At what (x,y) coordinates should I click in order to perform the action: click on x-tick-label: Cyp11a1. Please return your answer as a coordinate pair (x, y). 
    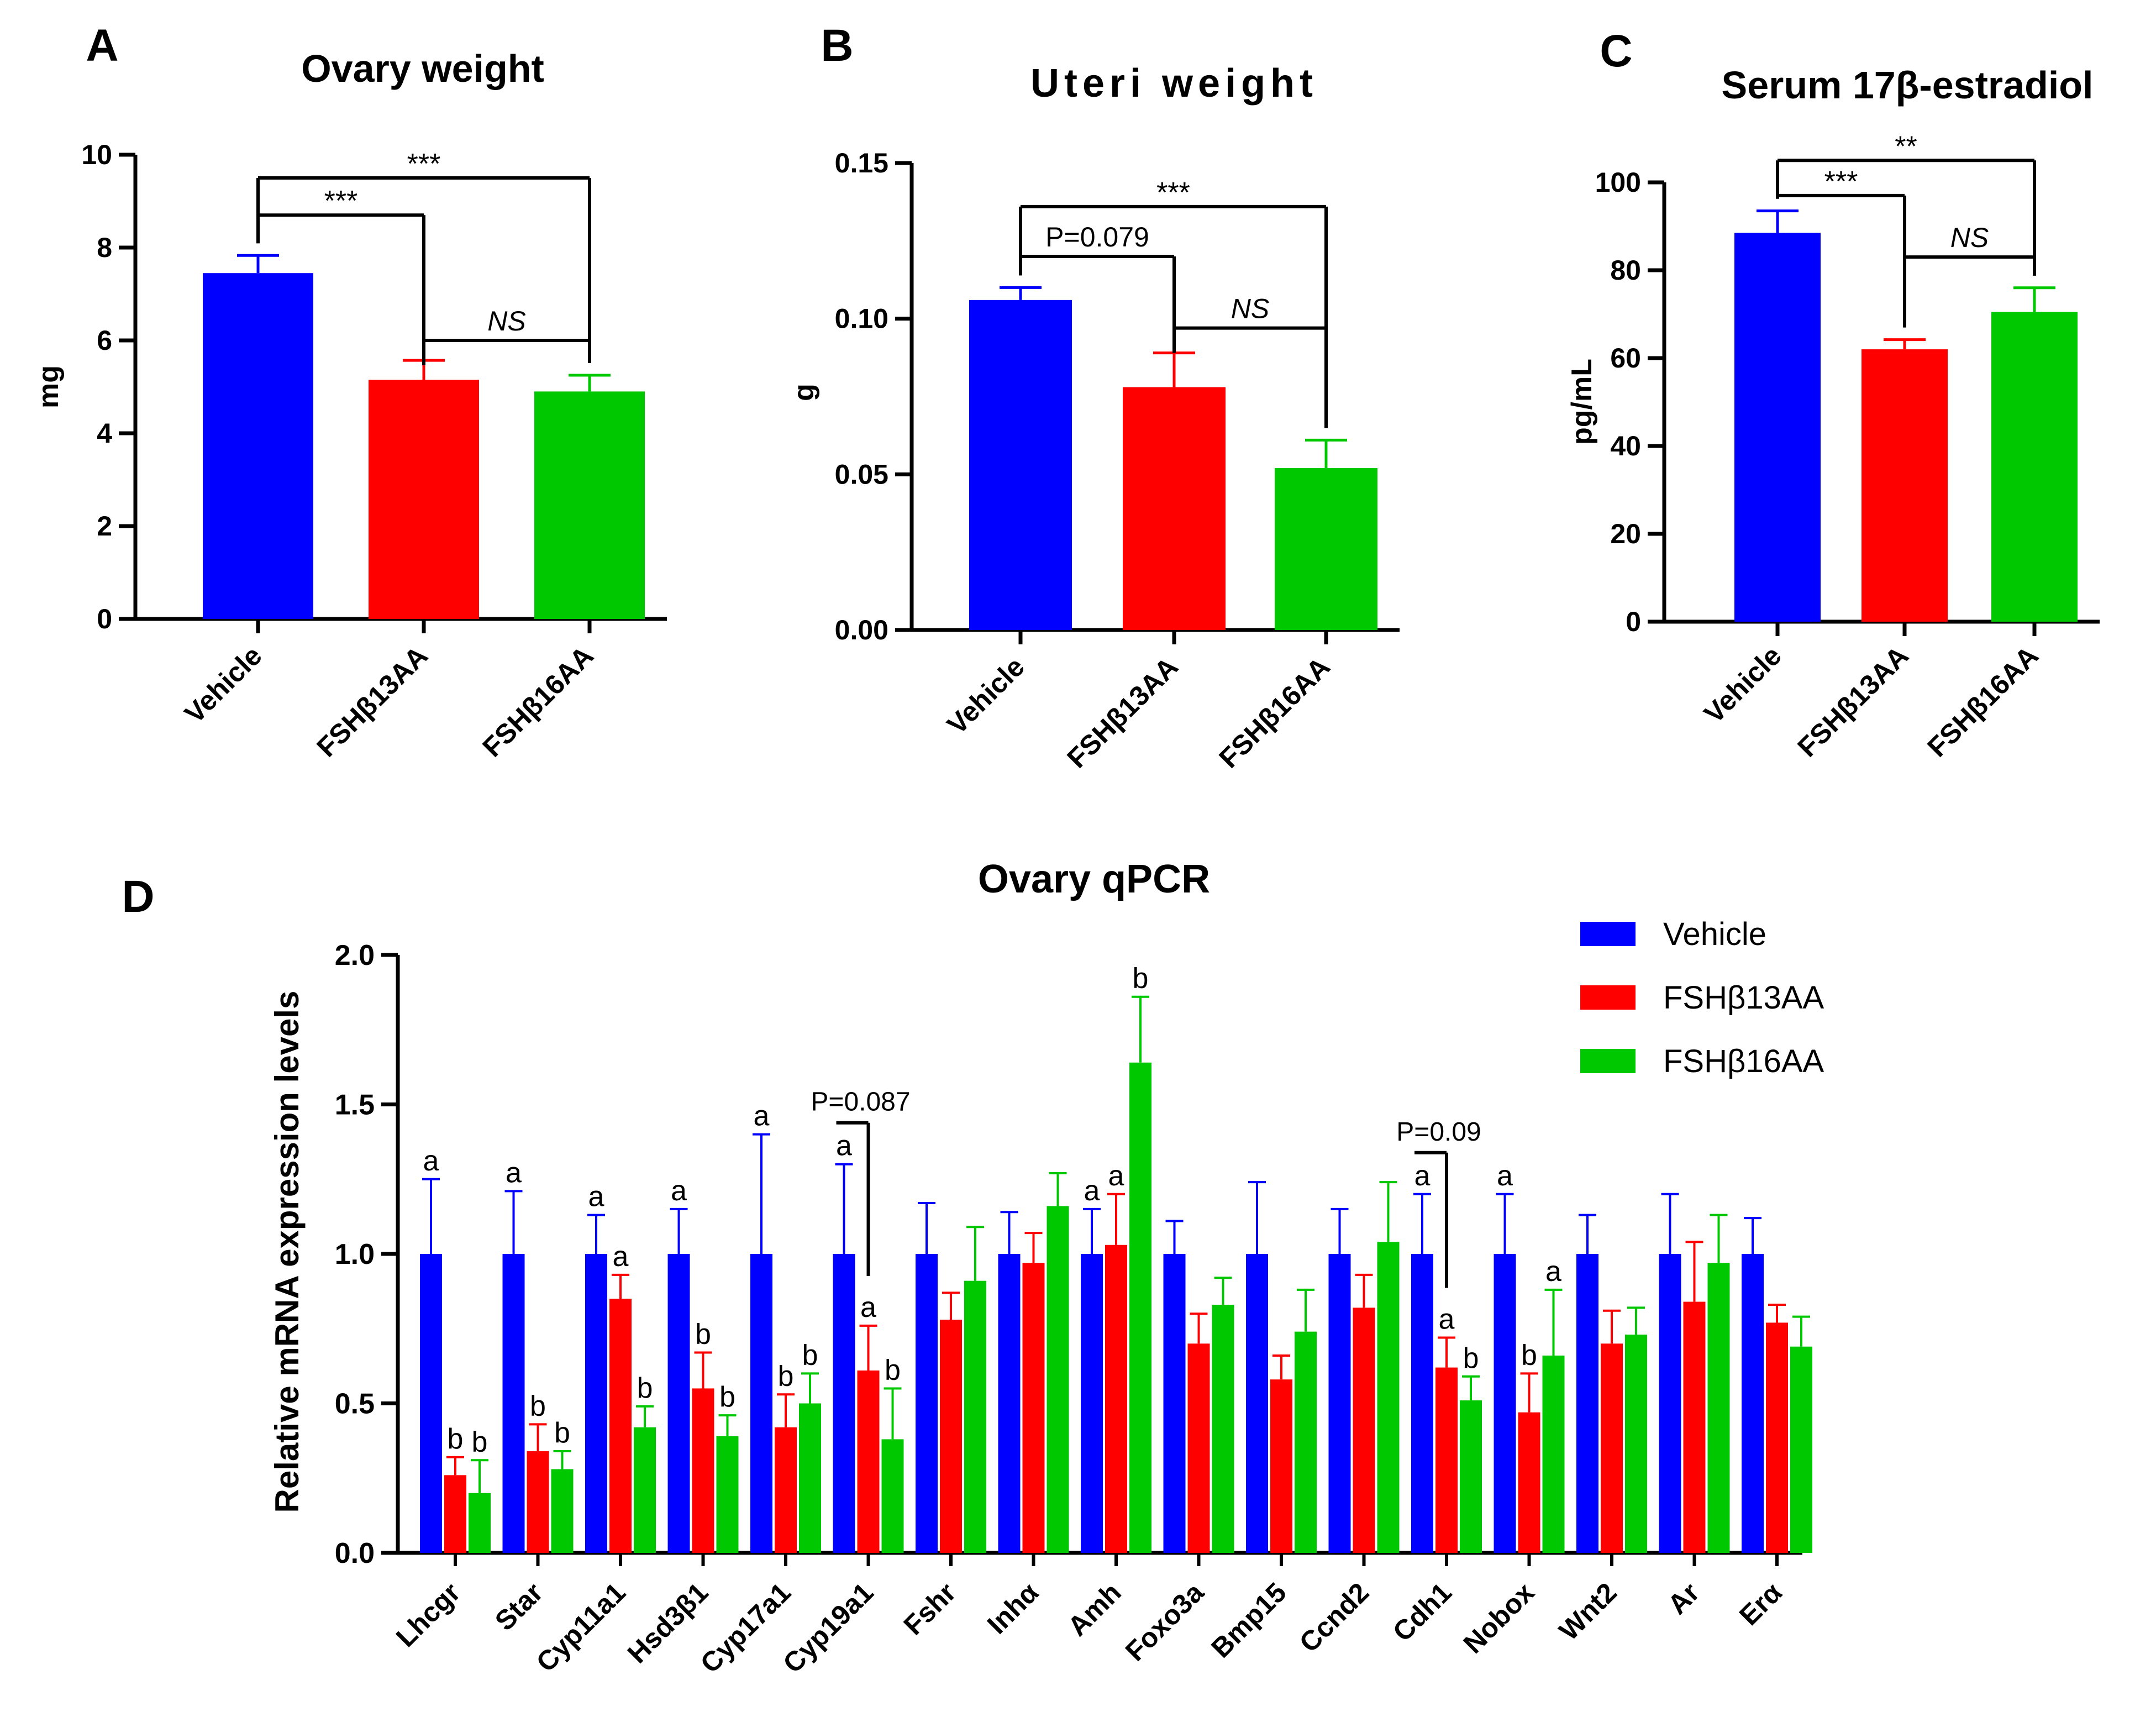
    Looking at the image, I should click on (581, 1627).